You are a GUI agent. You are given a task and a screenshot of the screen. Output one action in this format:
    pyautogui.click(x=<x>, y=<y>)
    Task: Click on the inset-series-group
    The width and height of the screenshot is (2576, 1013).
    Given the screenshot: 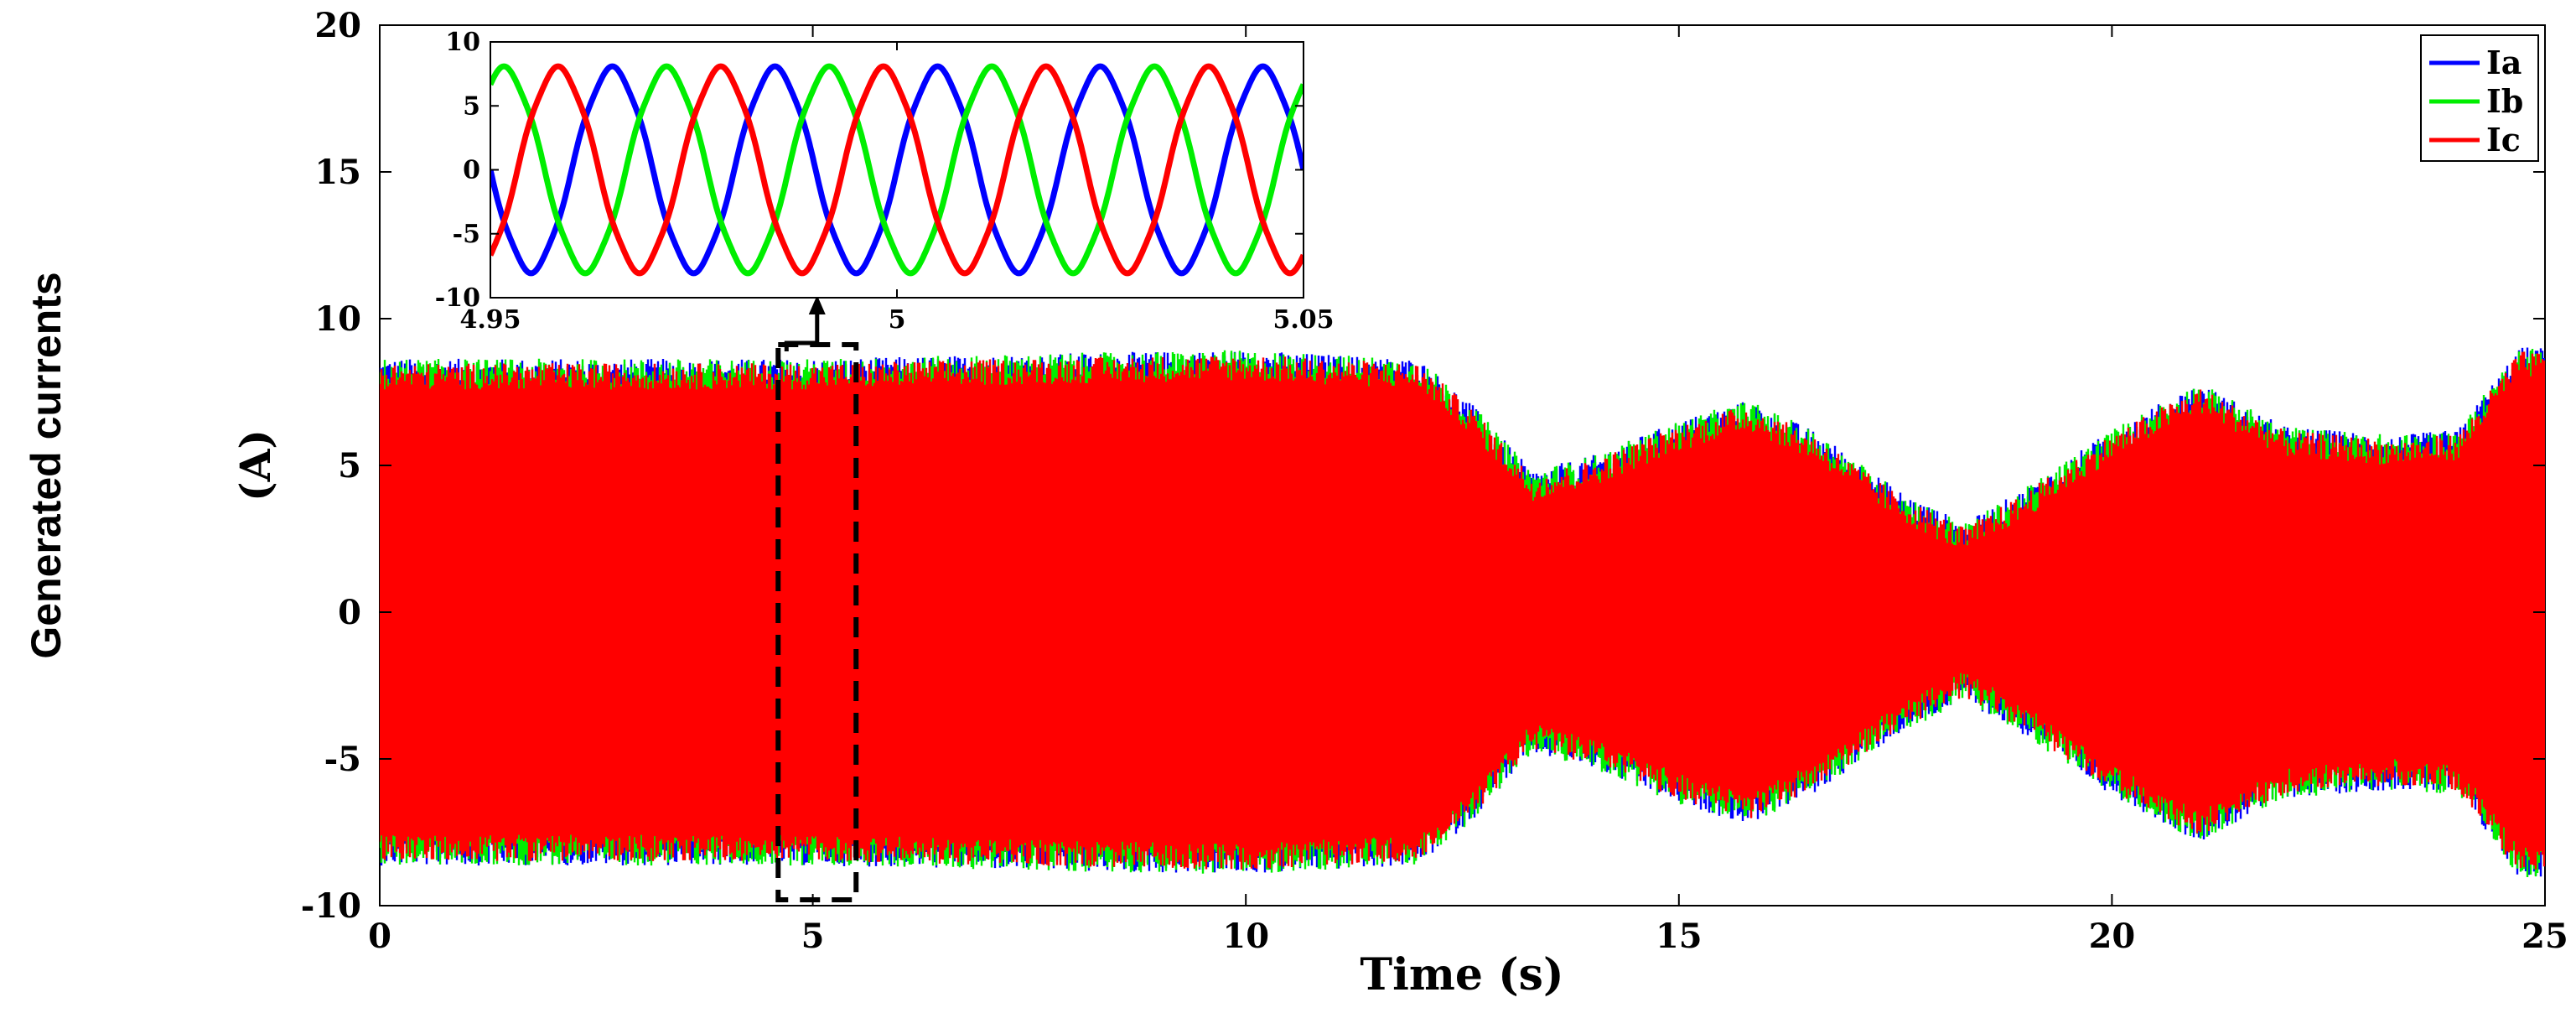 What is the action you would take?
    pyautogui.click(x=897, y=170)
    